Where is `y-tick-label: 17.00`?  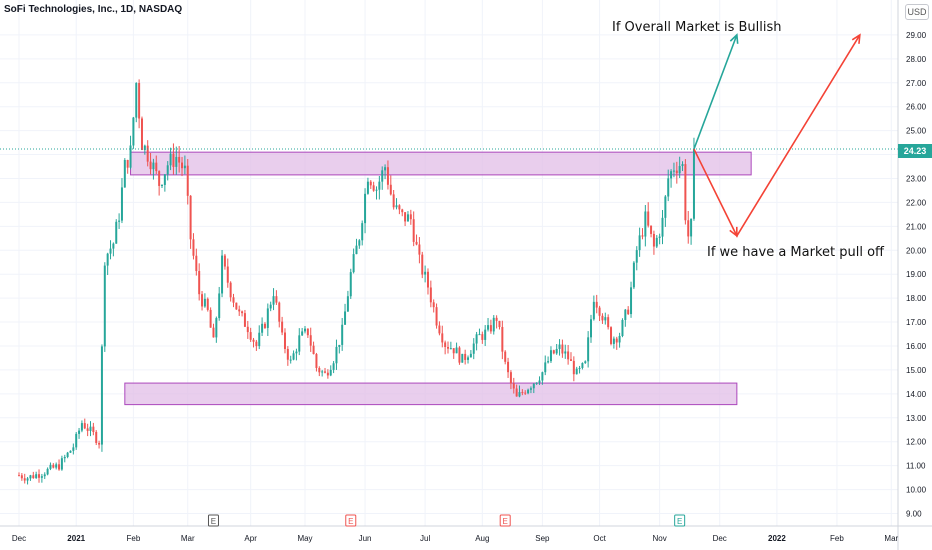 y-tick-label: 17.00 is located at coordinates (916, 322).